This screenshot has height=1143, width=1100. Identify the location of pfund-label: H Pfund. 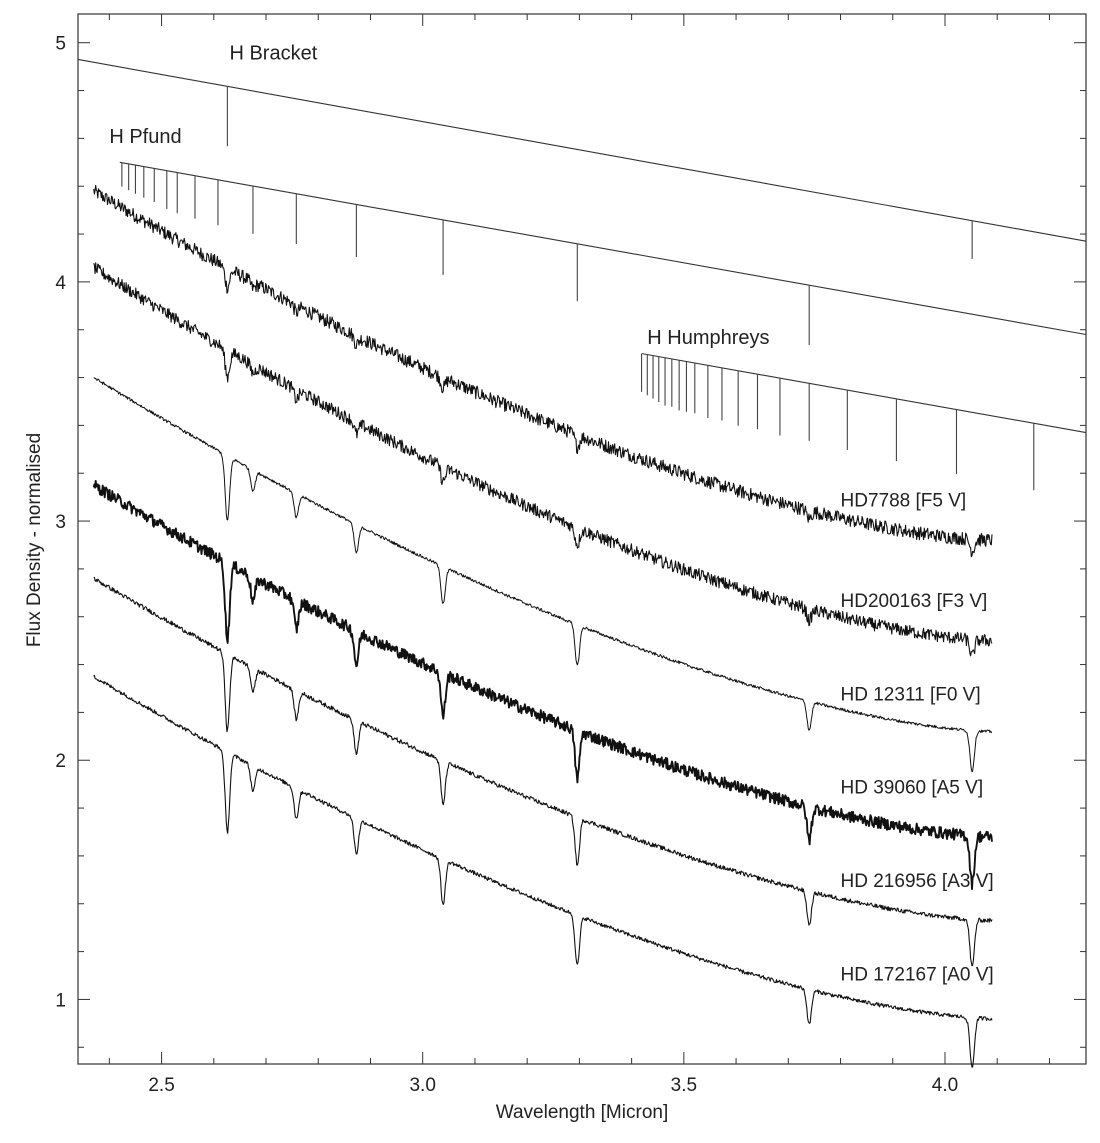
(145, 137).